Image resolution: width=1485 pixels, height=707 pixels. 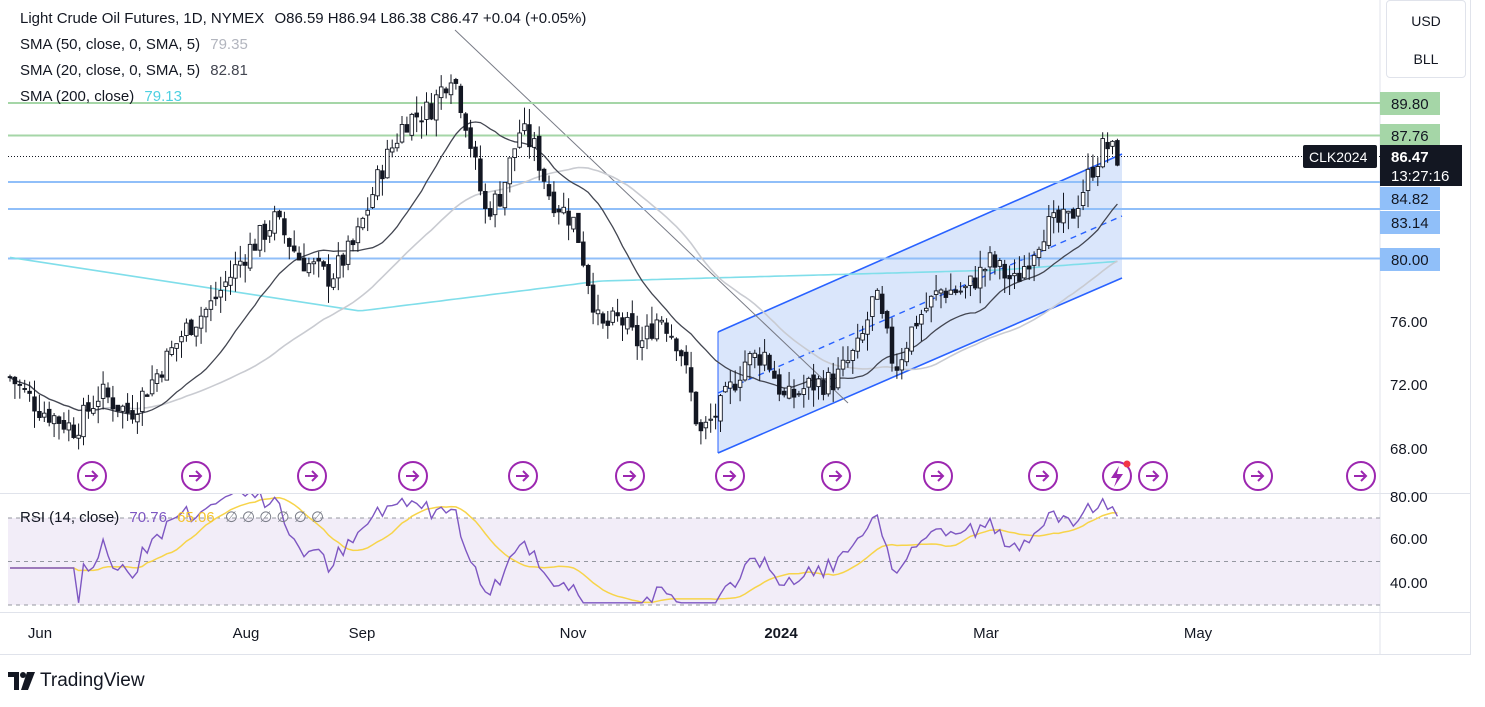 I want to click on legend-rsi: RSI (14, close) 70.76 65.06 ∅ ∅ ∅ ∅ ∅ ∅, so click(x=172, y=518).